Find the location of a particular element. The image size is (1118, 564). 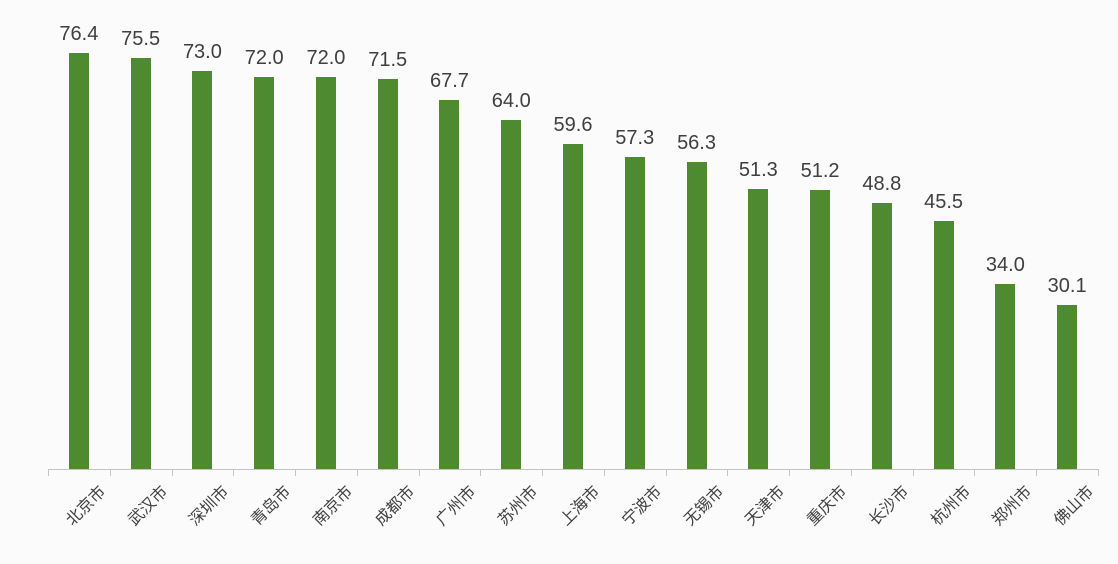

bar-value-label: 75.5 is located at coordinates (141, 39).